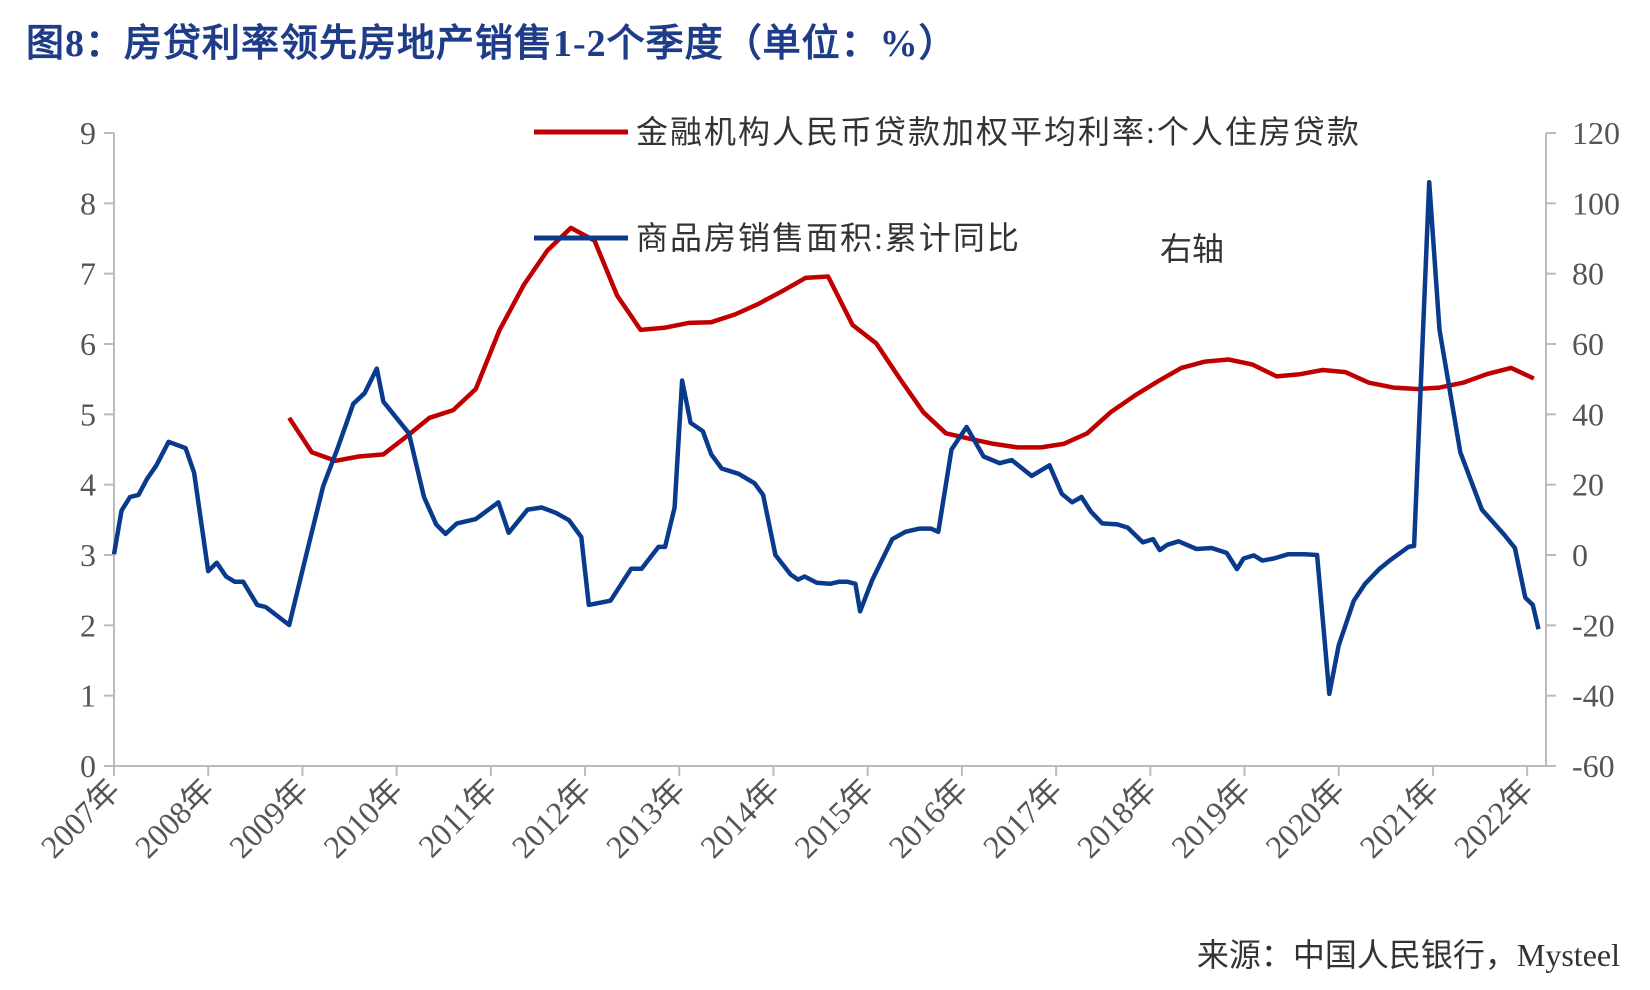 Image resolution: width=1650 pixels, height=990 pixels. Describe the element at coordinates (174, 817) in the screenshot. I see `x-tick-label: 2008年` at that location.